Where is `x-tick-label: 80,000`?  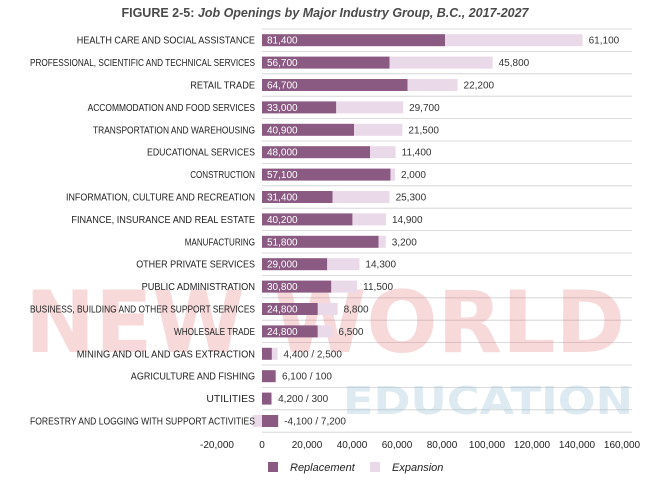 x-tick-label: 80,000 is located at coordinates (442, 445).